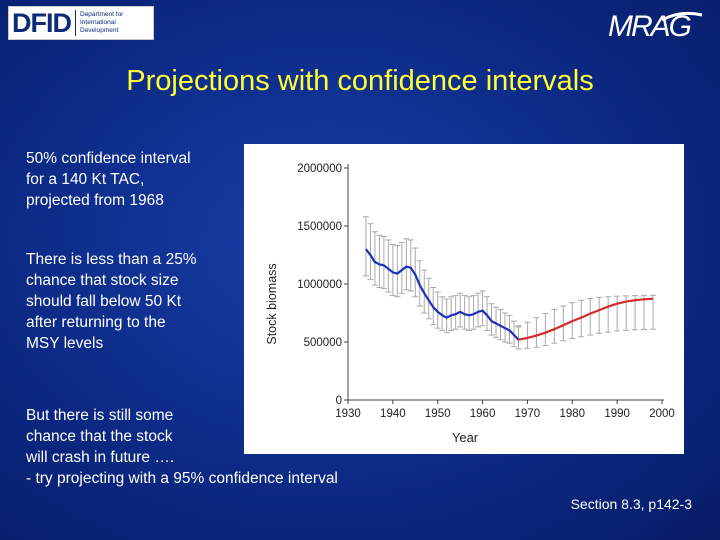 The width and height of the screenshot is (720, 540). Describe the element at coordinates (272, 303) in the screenshot. I see `y-axis-label: Stock biomass` at that location.